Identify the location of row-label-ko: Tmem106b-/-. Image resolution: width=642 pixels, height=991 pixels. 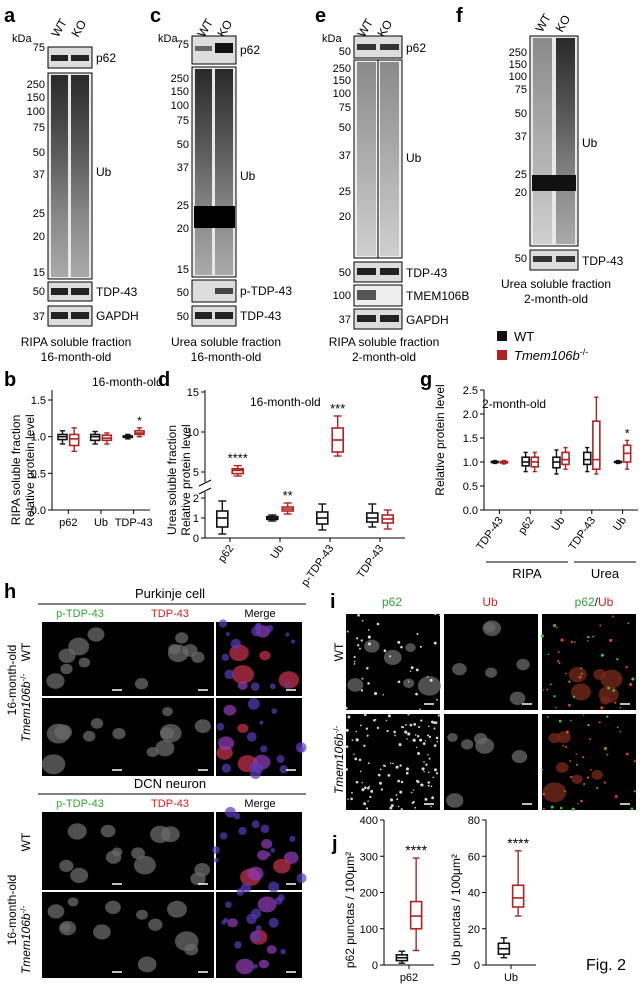
(26, 940).